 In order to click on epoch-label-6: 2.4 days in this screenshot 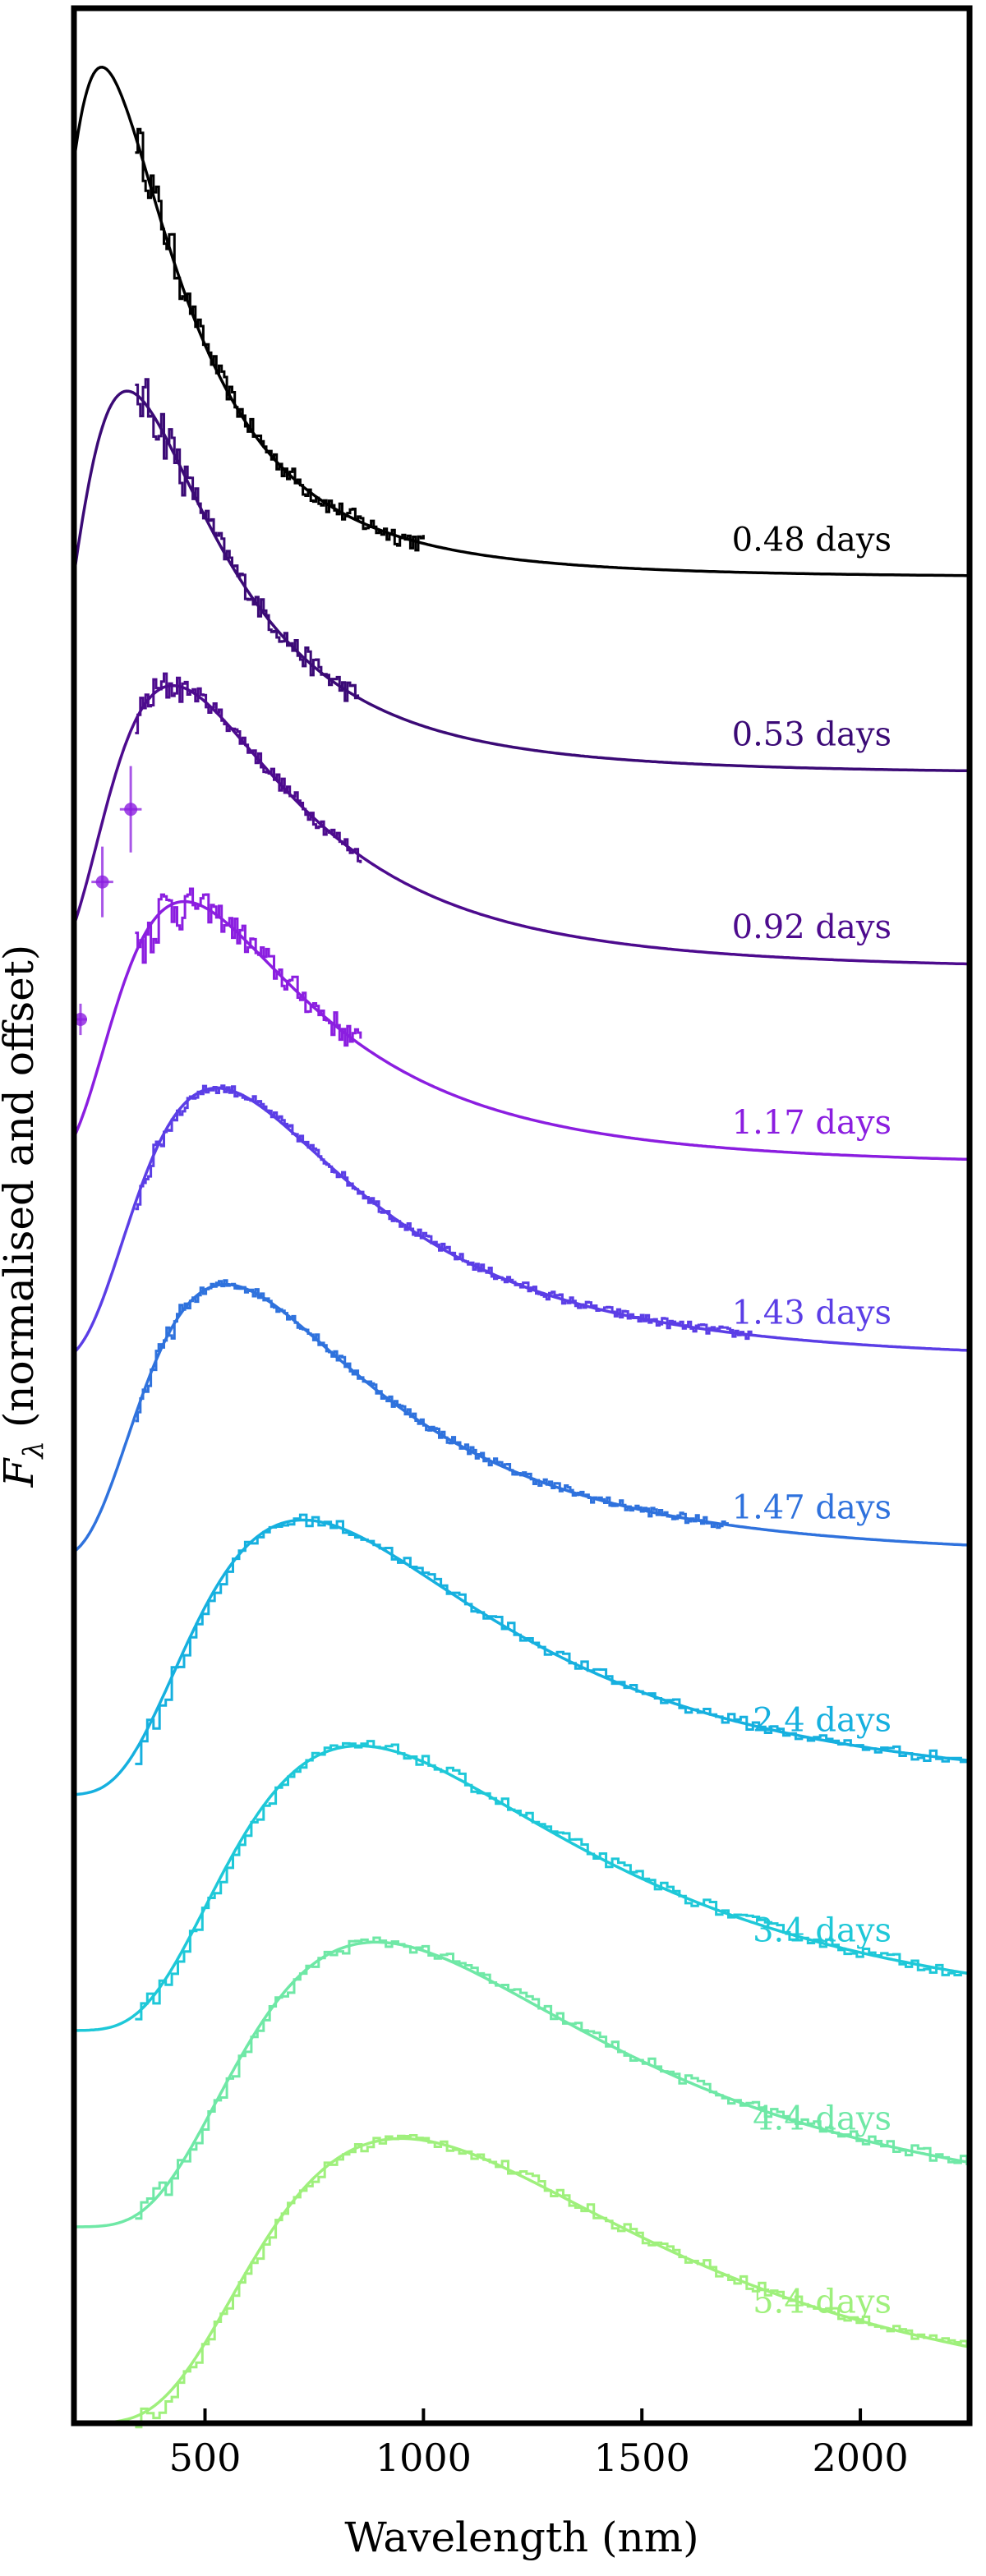, I will do `click(823, 1720)`.